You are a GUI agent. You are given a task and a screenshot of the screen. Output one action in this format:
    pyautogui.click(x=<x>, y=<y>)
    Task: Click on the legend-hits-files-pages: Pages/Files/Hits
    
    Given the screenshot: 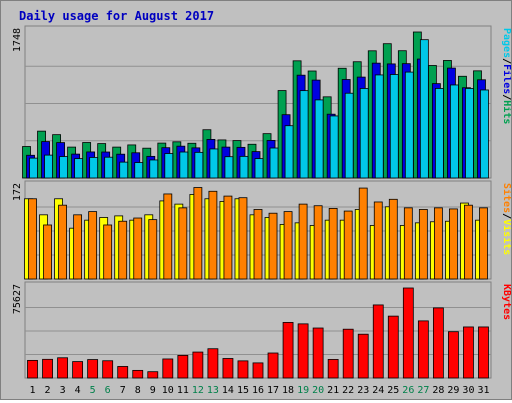 What is the action you would take?
    pyautogui.click(x=506, y=76)
    